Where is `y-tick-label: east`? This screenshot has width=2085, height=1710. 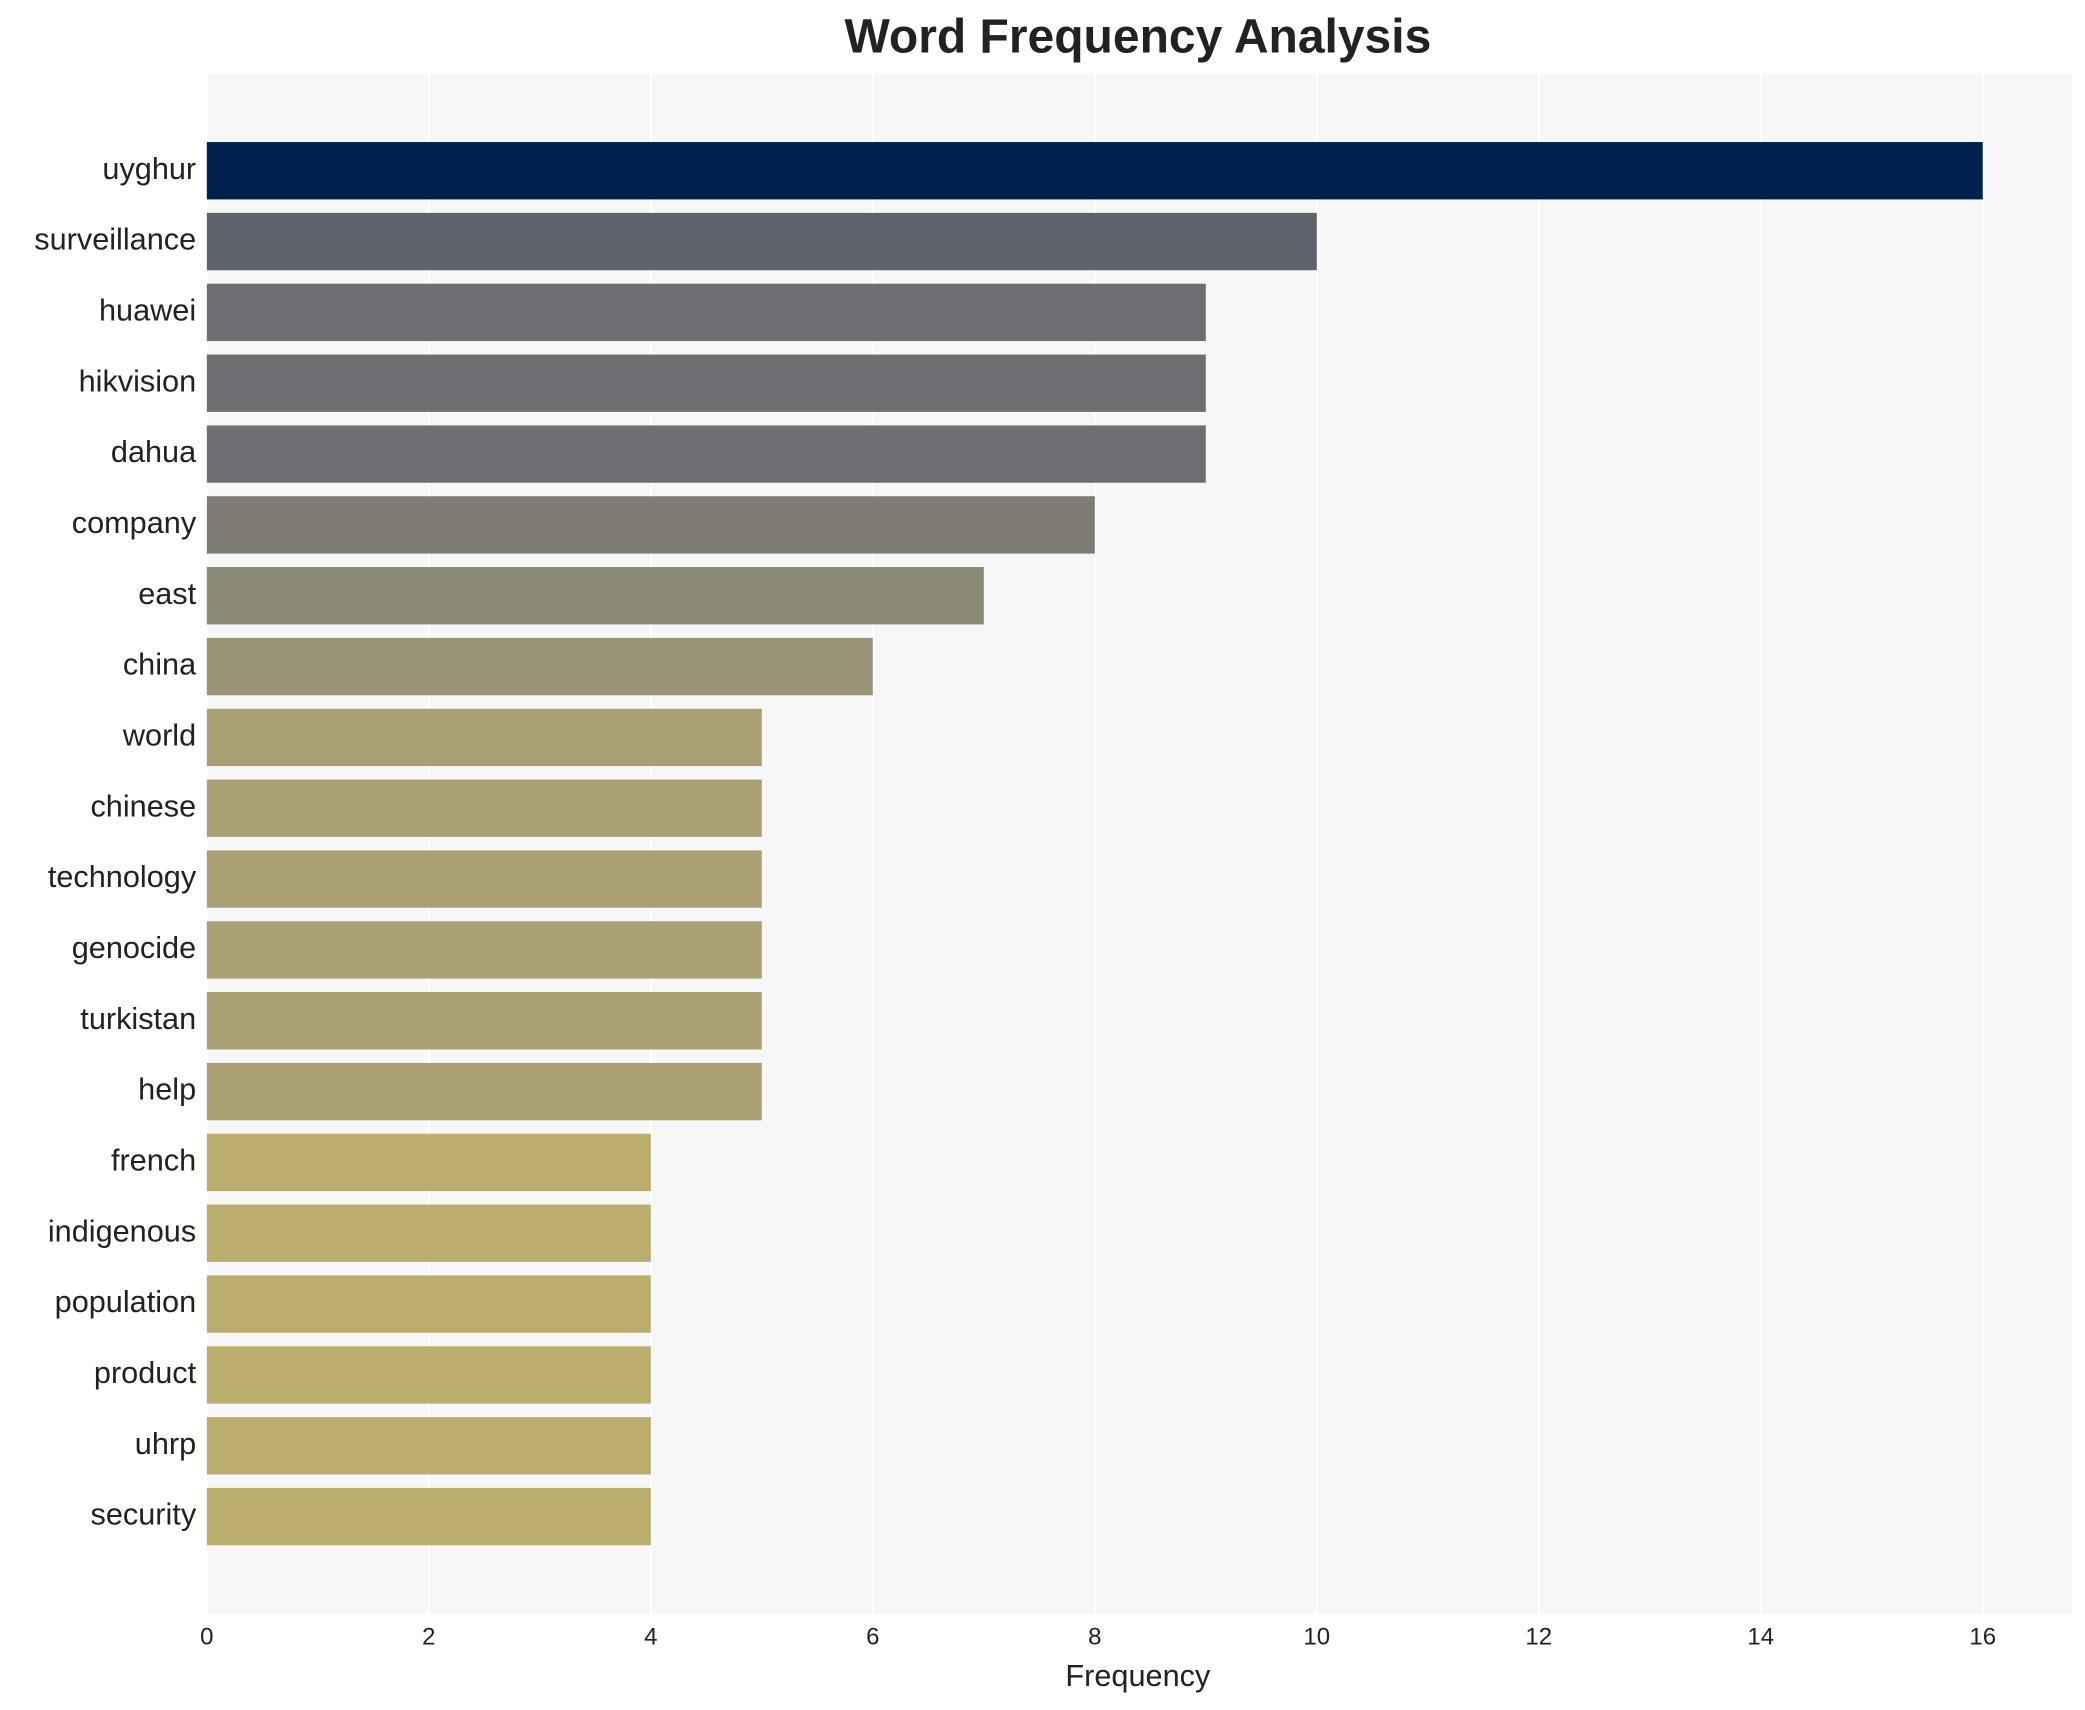 y-tick-label: east is located at coordinates (167, 594).